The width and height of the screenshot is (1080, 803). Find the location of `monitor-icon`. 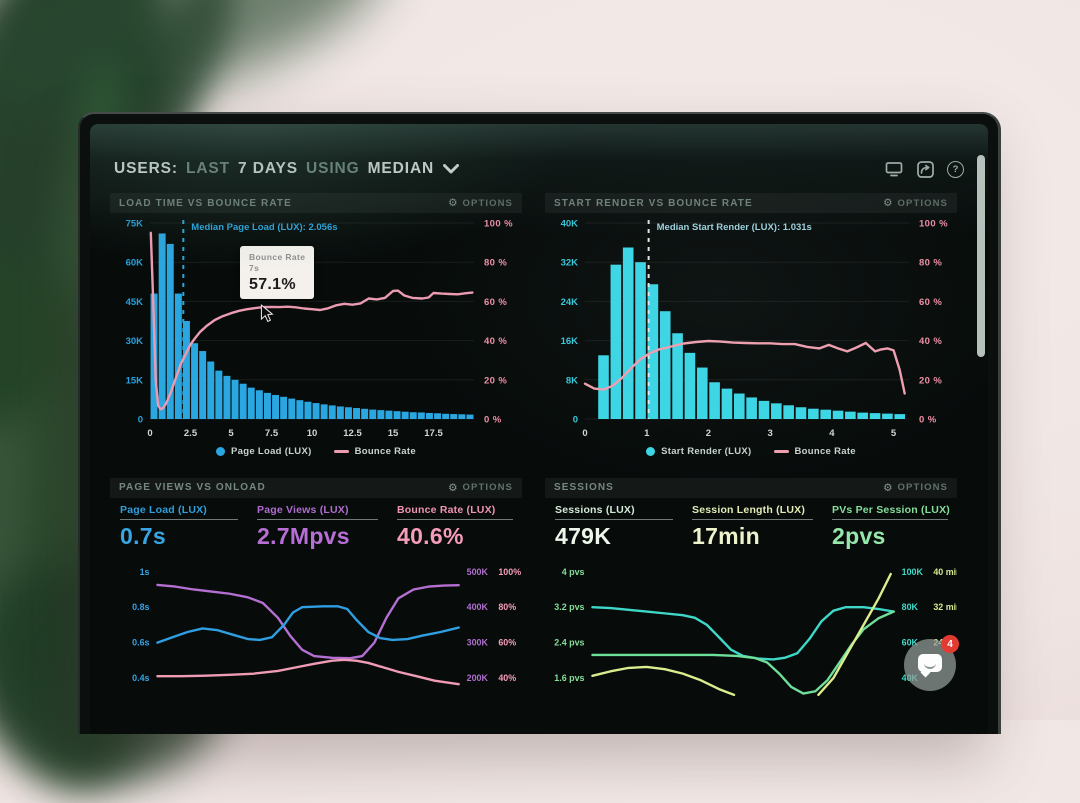

monitor-icon is located at coordinates (894, 169).